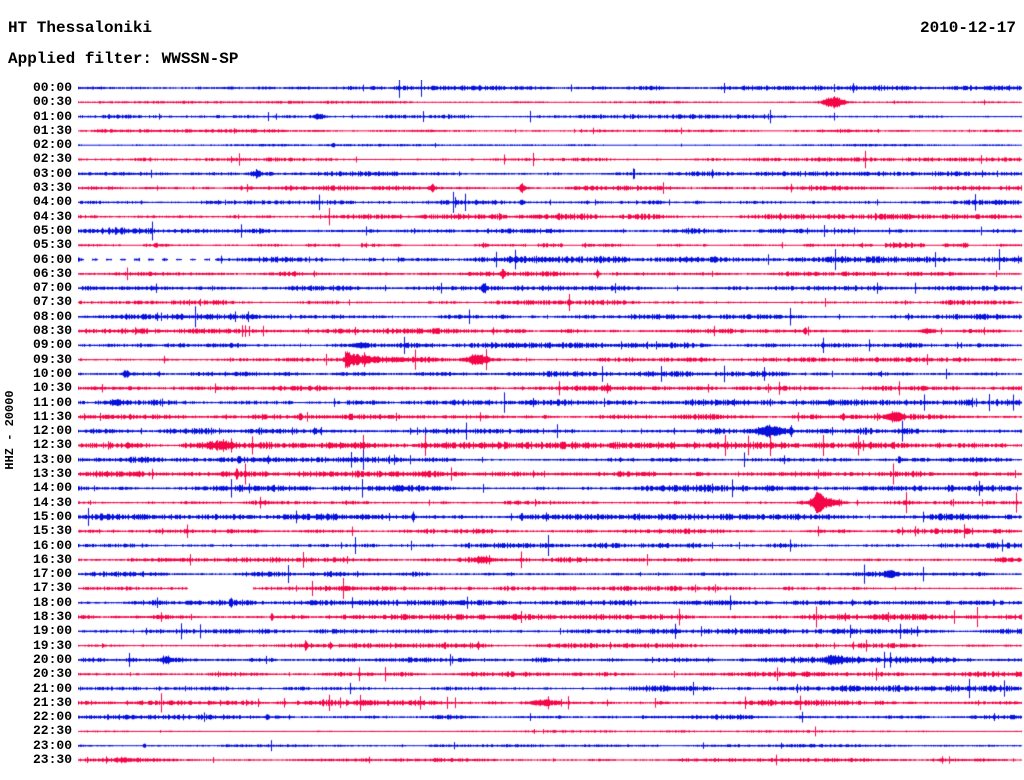  What do you see at coordinates (52, 388) in the screenshot?
I see `trace-time-label: 10:30` at bounding box center [52, 388].